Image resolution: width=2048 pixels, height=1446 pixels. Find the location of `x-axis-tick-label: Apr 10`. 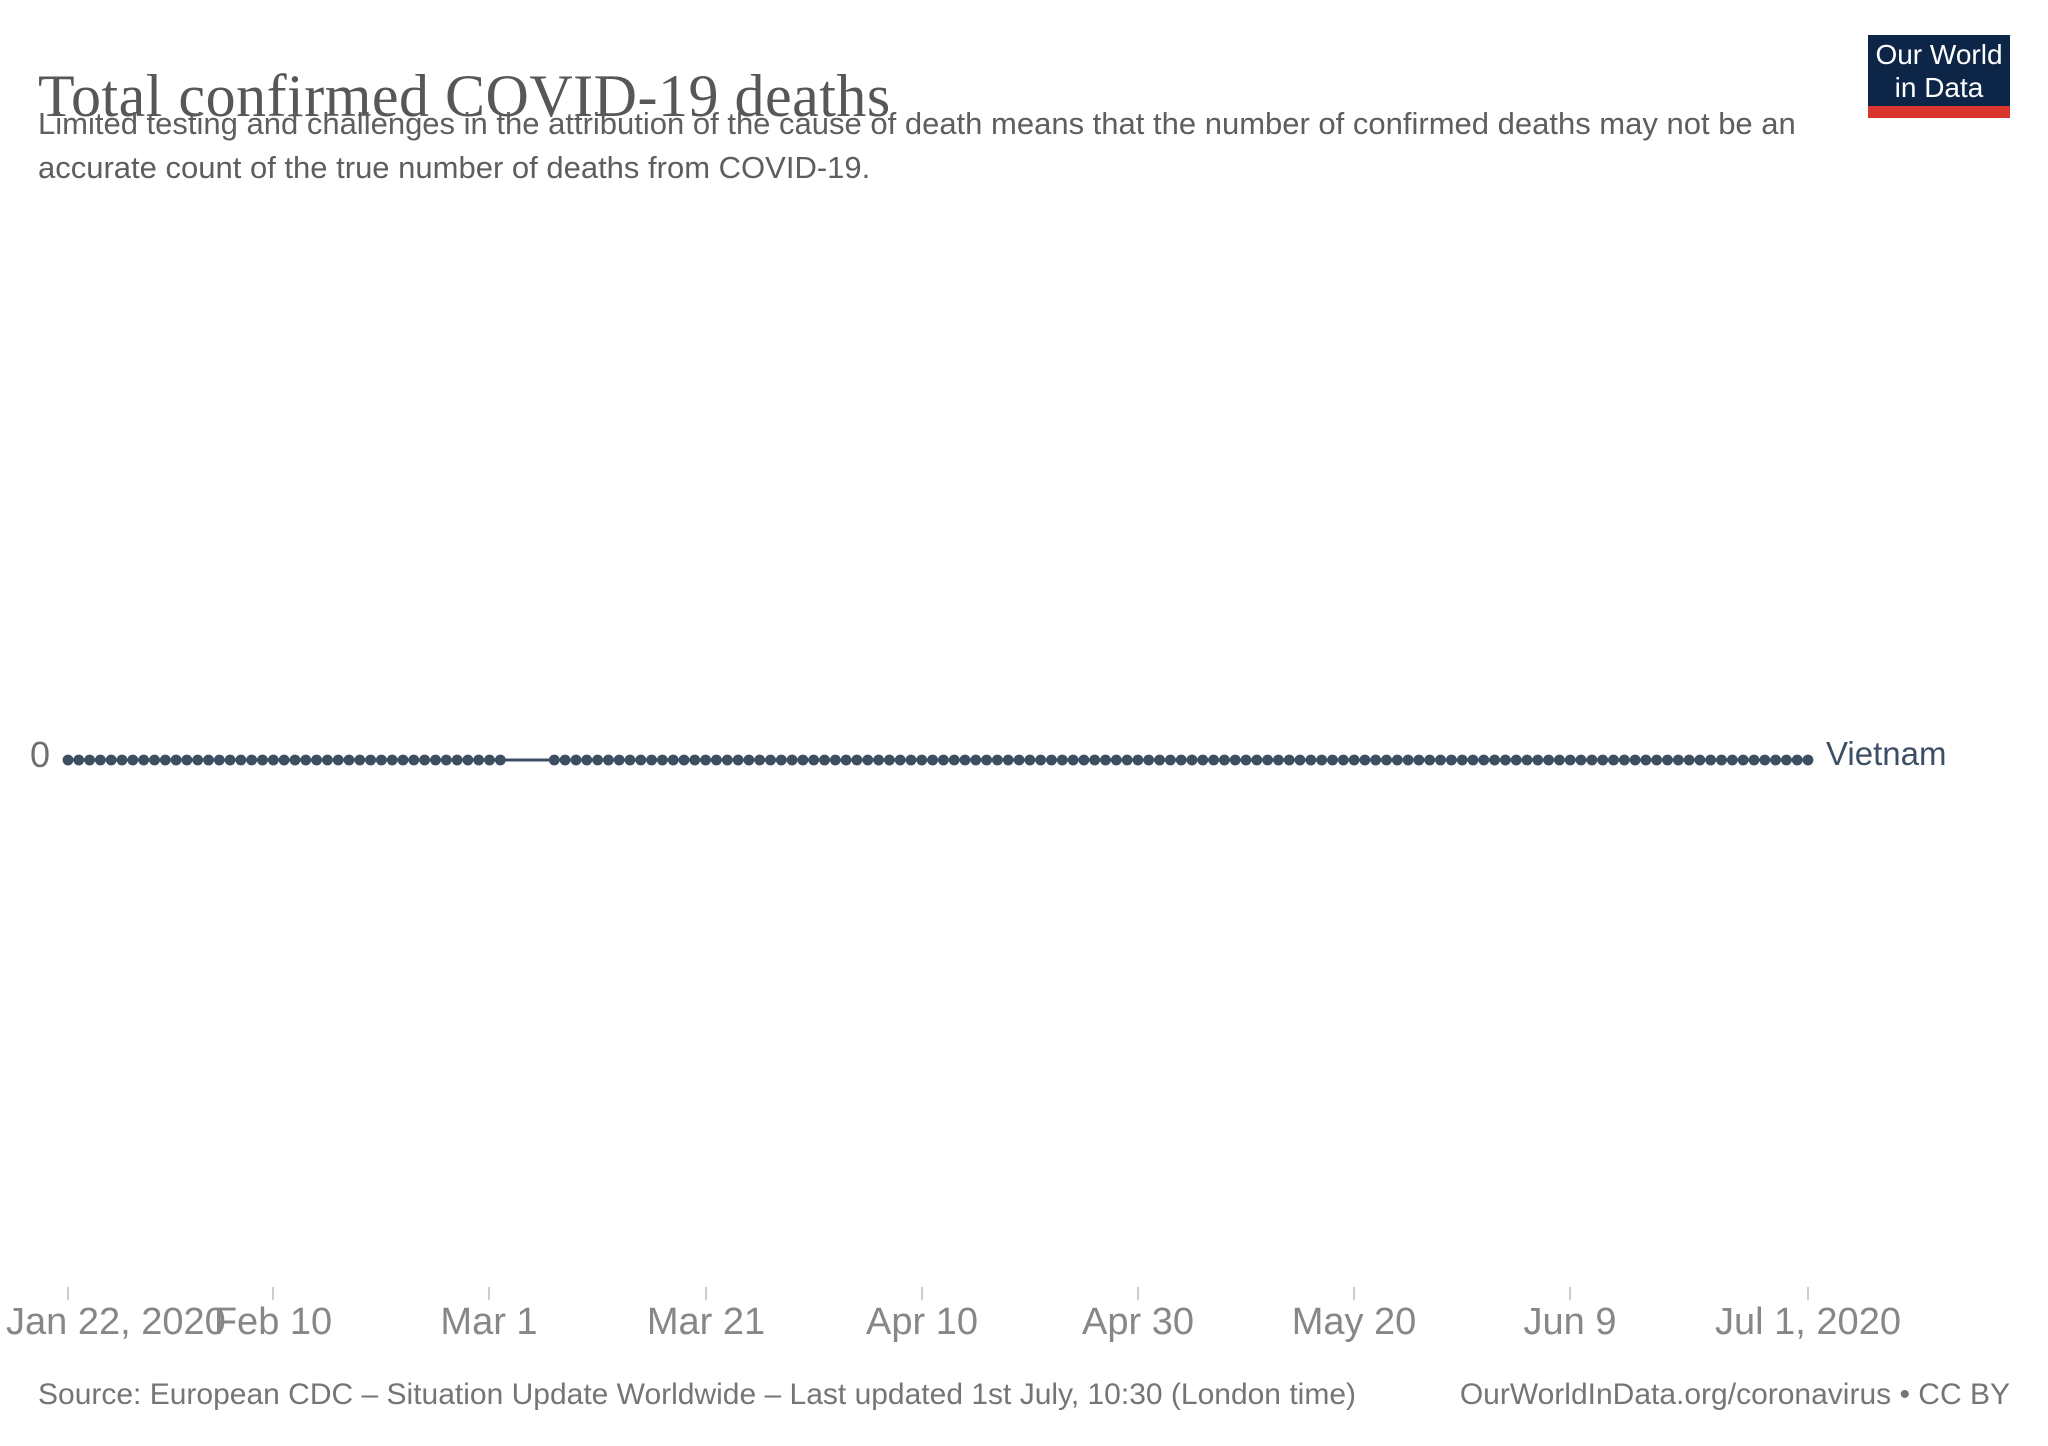

x-axis-tick-label: Apr 10 is located at coordinates (922, 1322).